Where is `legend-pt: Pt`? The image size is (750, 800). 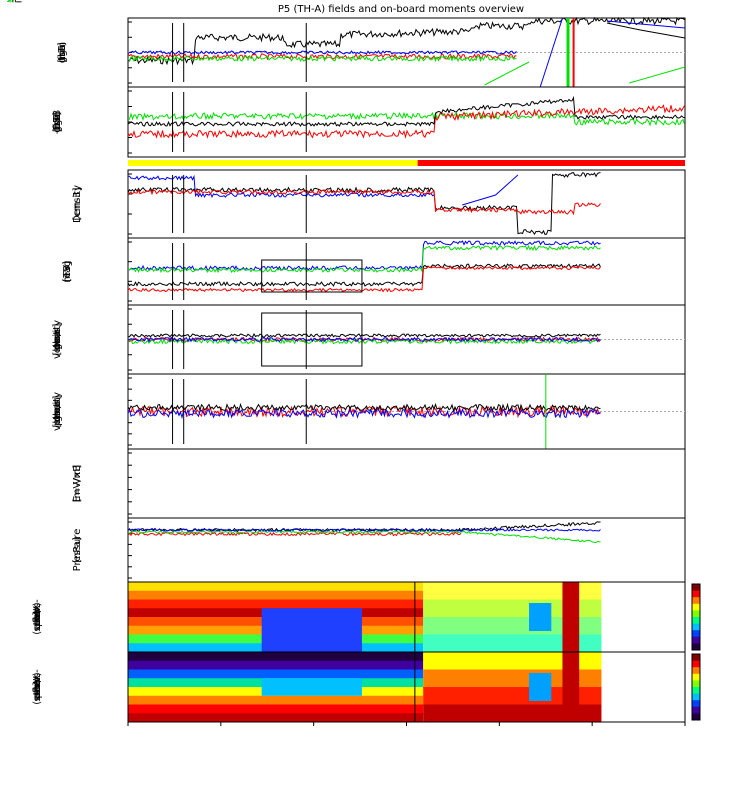
legend-pt: Pt is located at coordinates (5, 1).